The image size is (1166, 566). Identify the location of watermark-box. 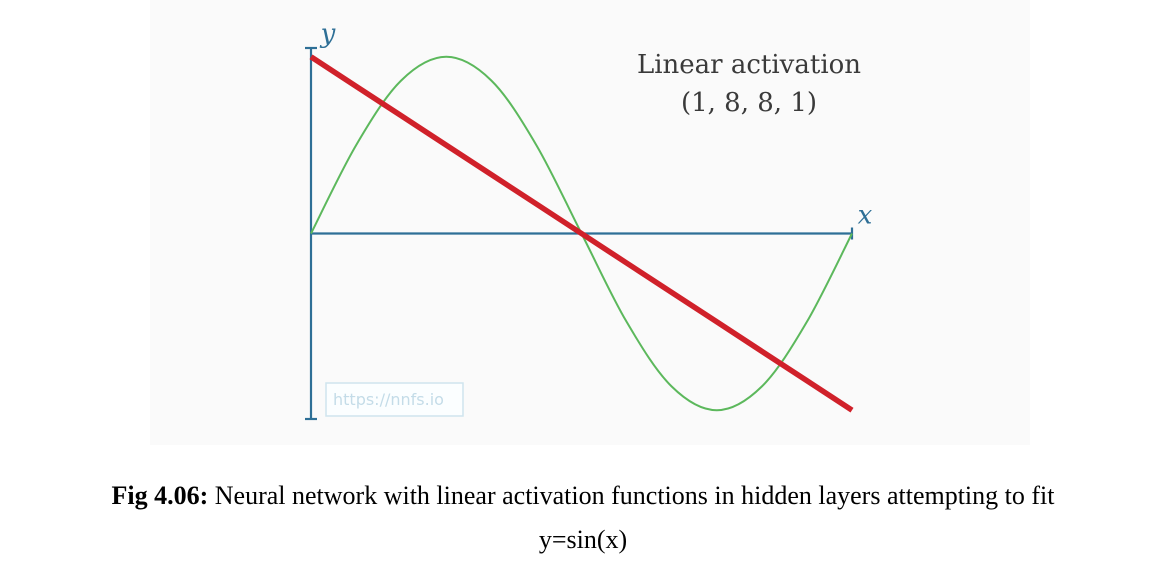
(394, 399).